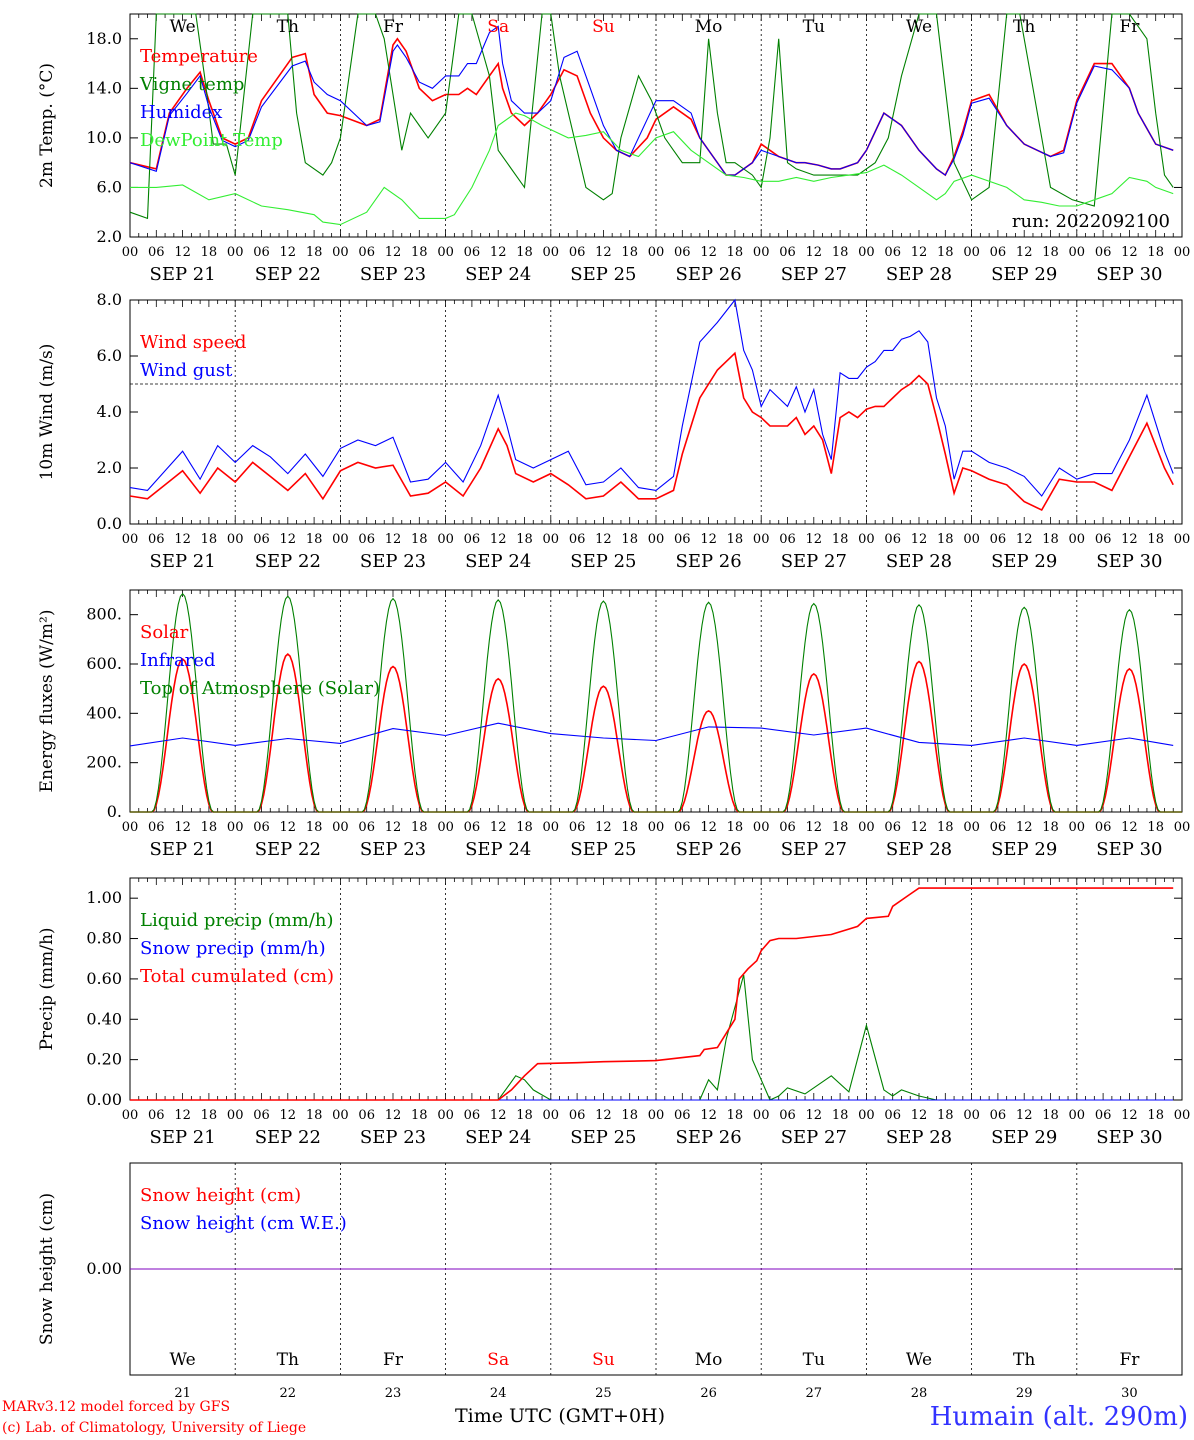 This screenshot has width=1194, height=1440. What do you see at coordinates (109, 299) in the screenshot?
I see `y-tick-label: 8.0` at bounding box center [109, 299].